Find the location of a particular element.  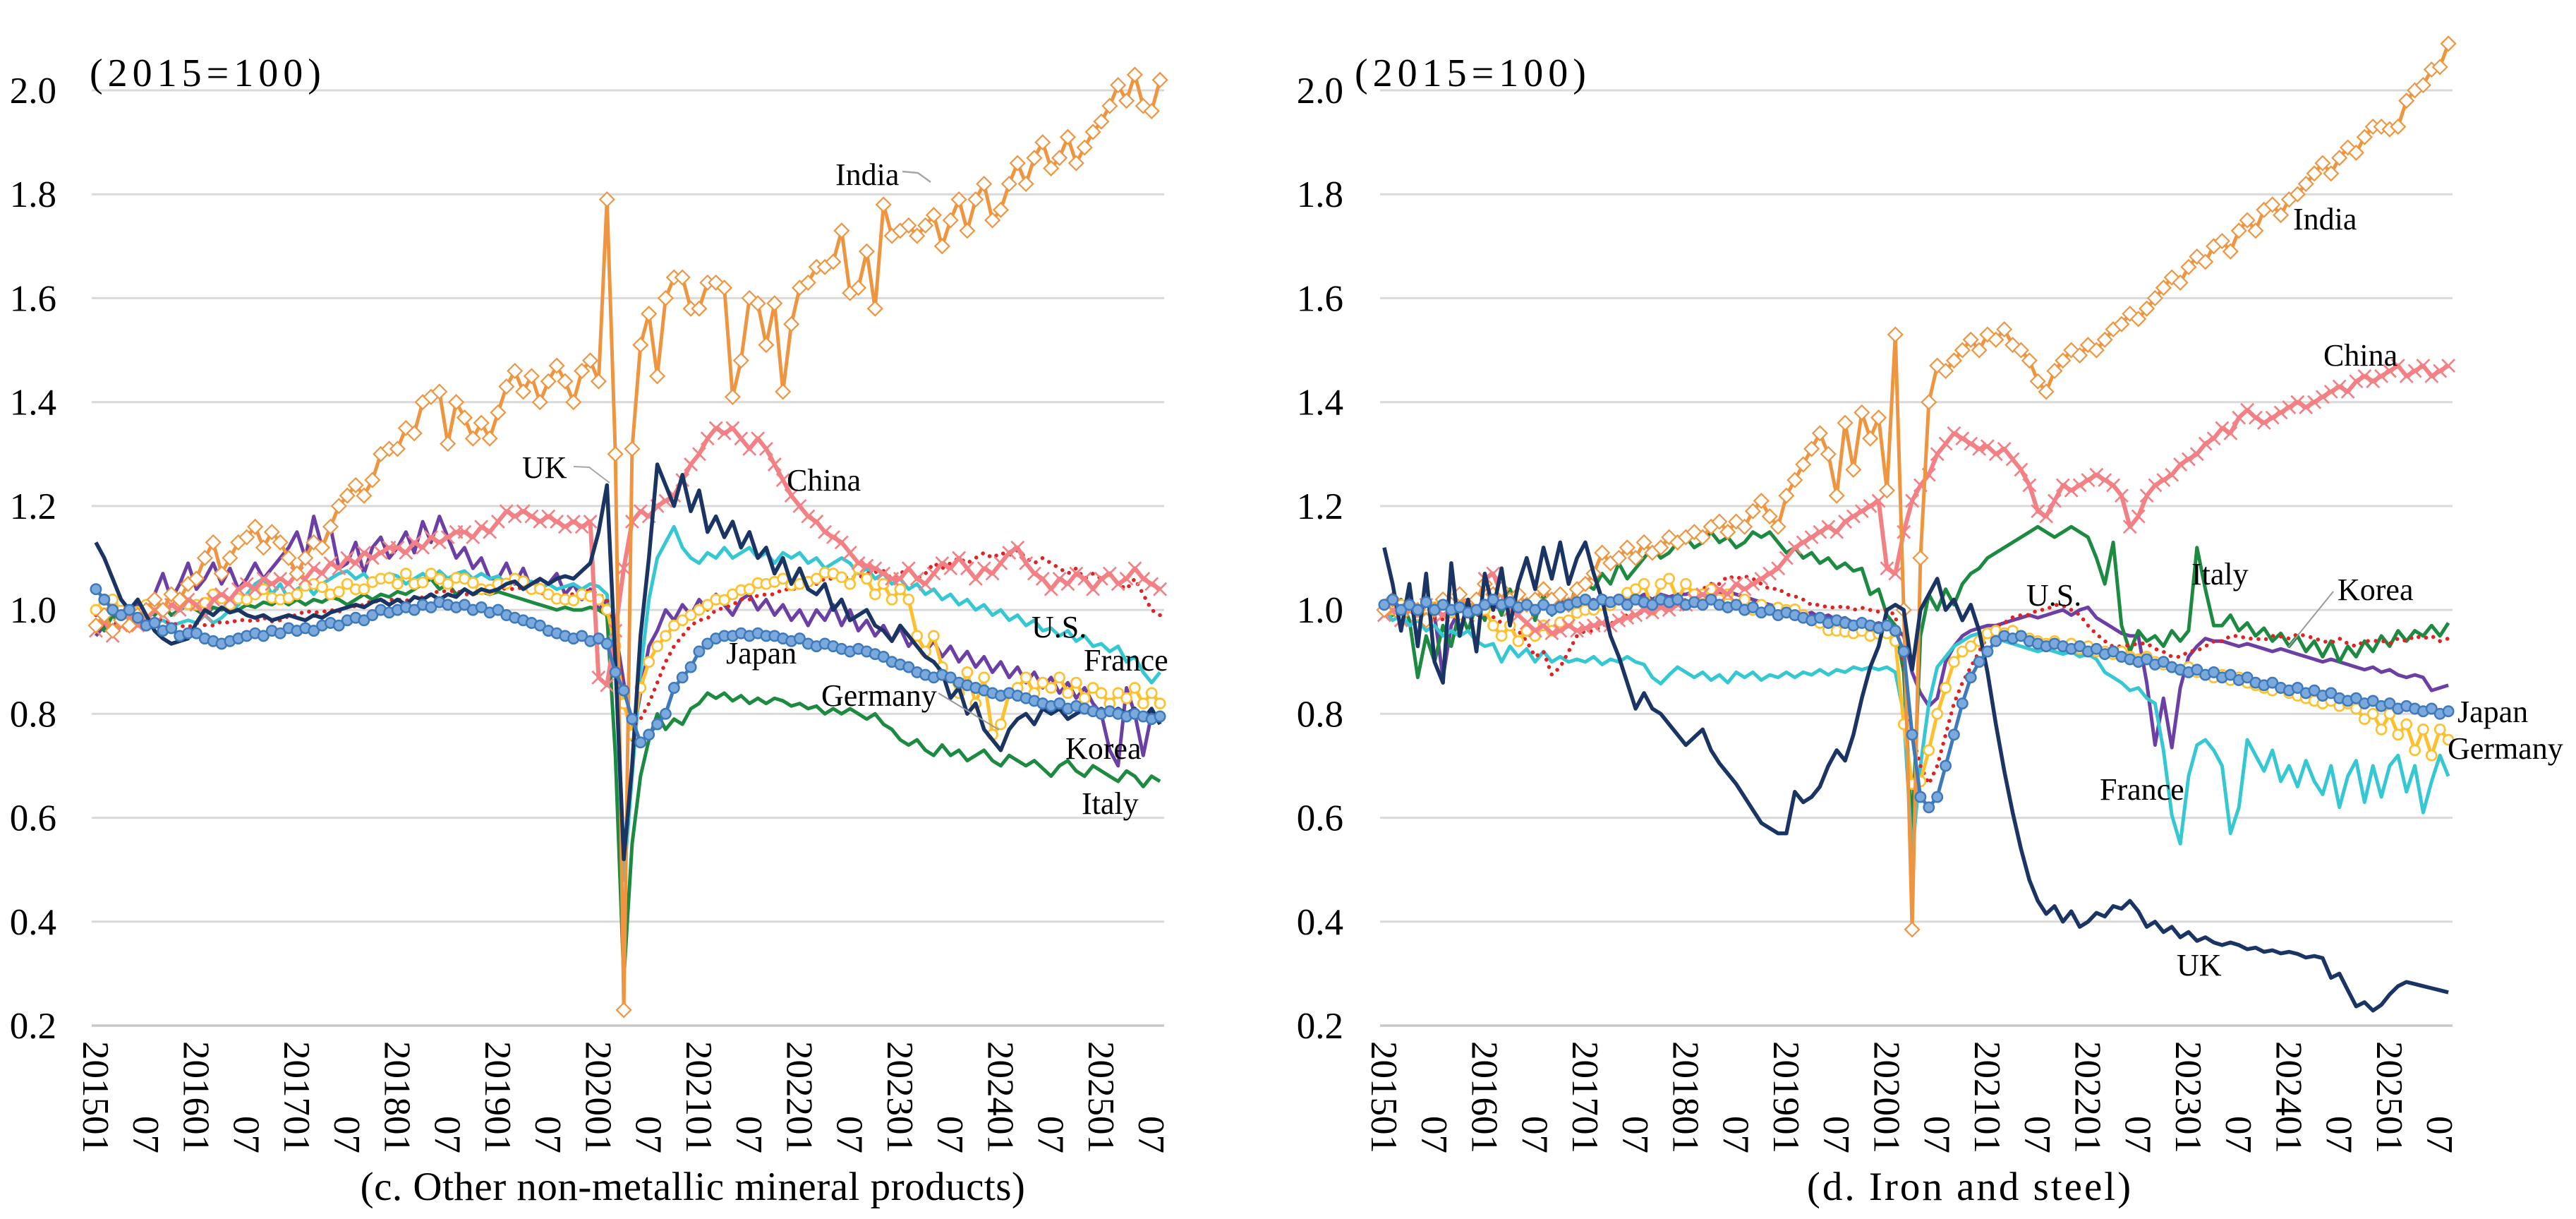

svg-text:(c. Other non-metallic mineral: (c. Other non-metallic mineral products) is located at coordinates (693, 1187).